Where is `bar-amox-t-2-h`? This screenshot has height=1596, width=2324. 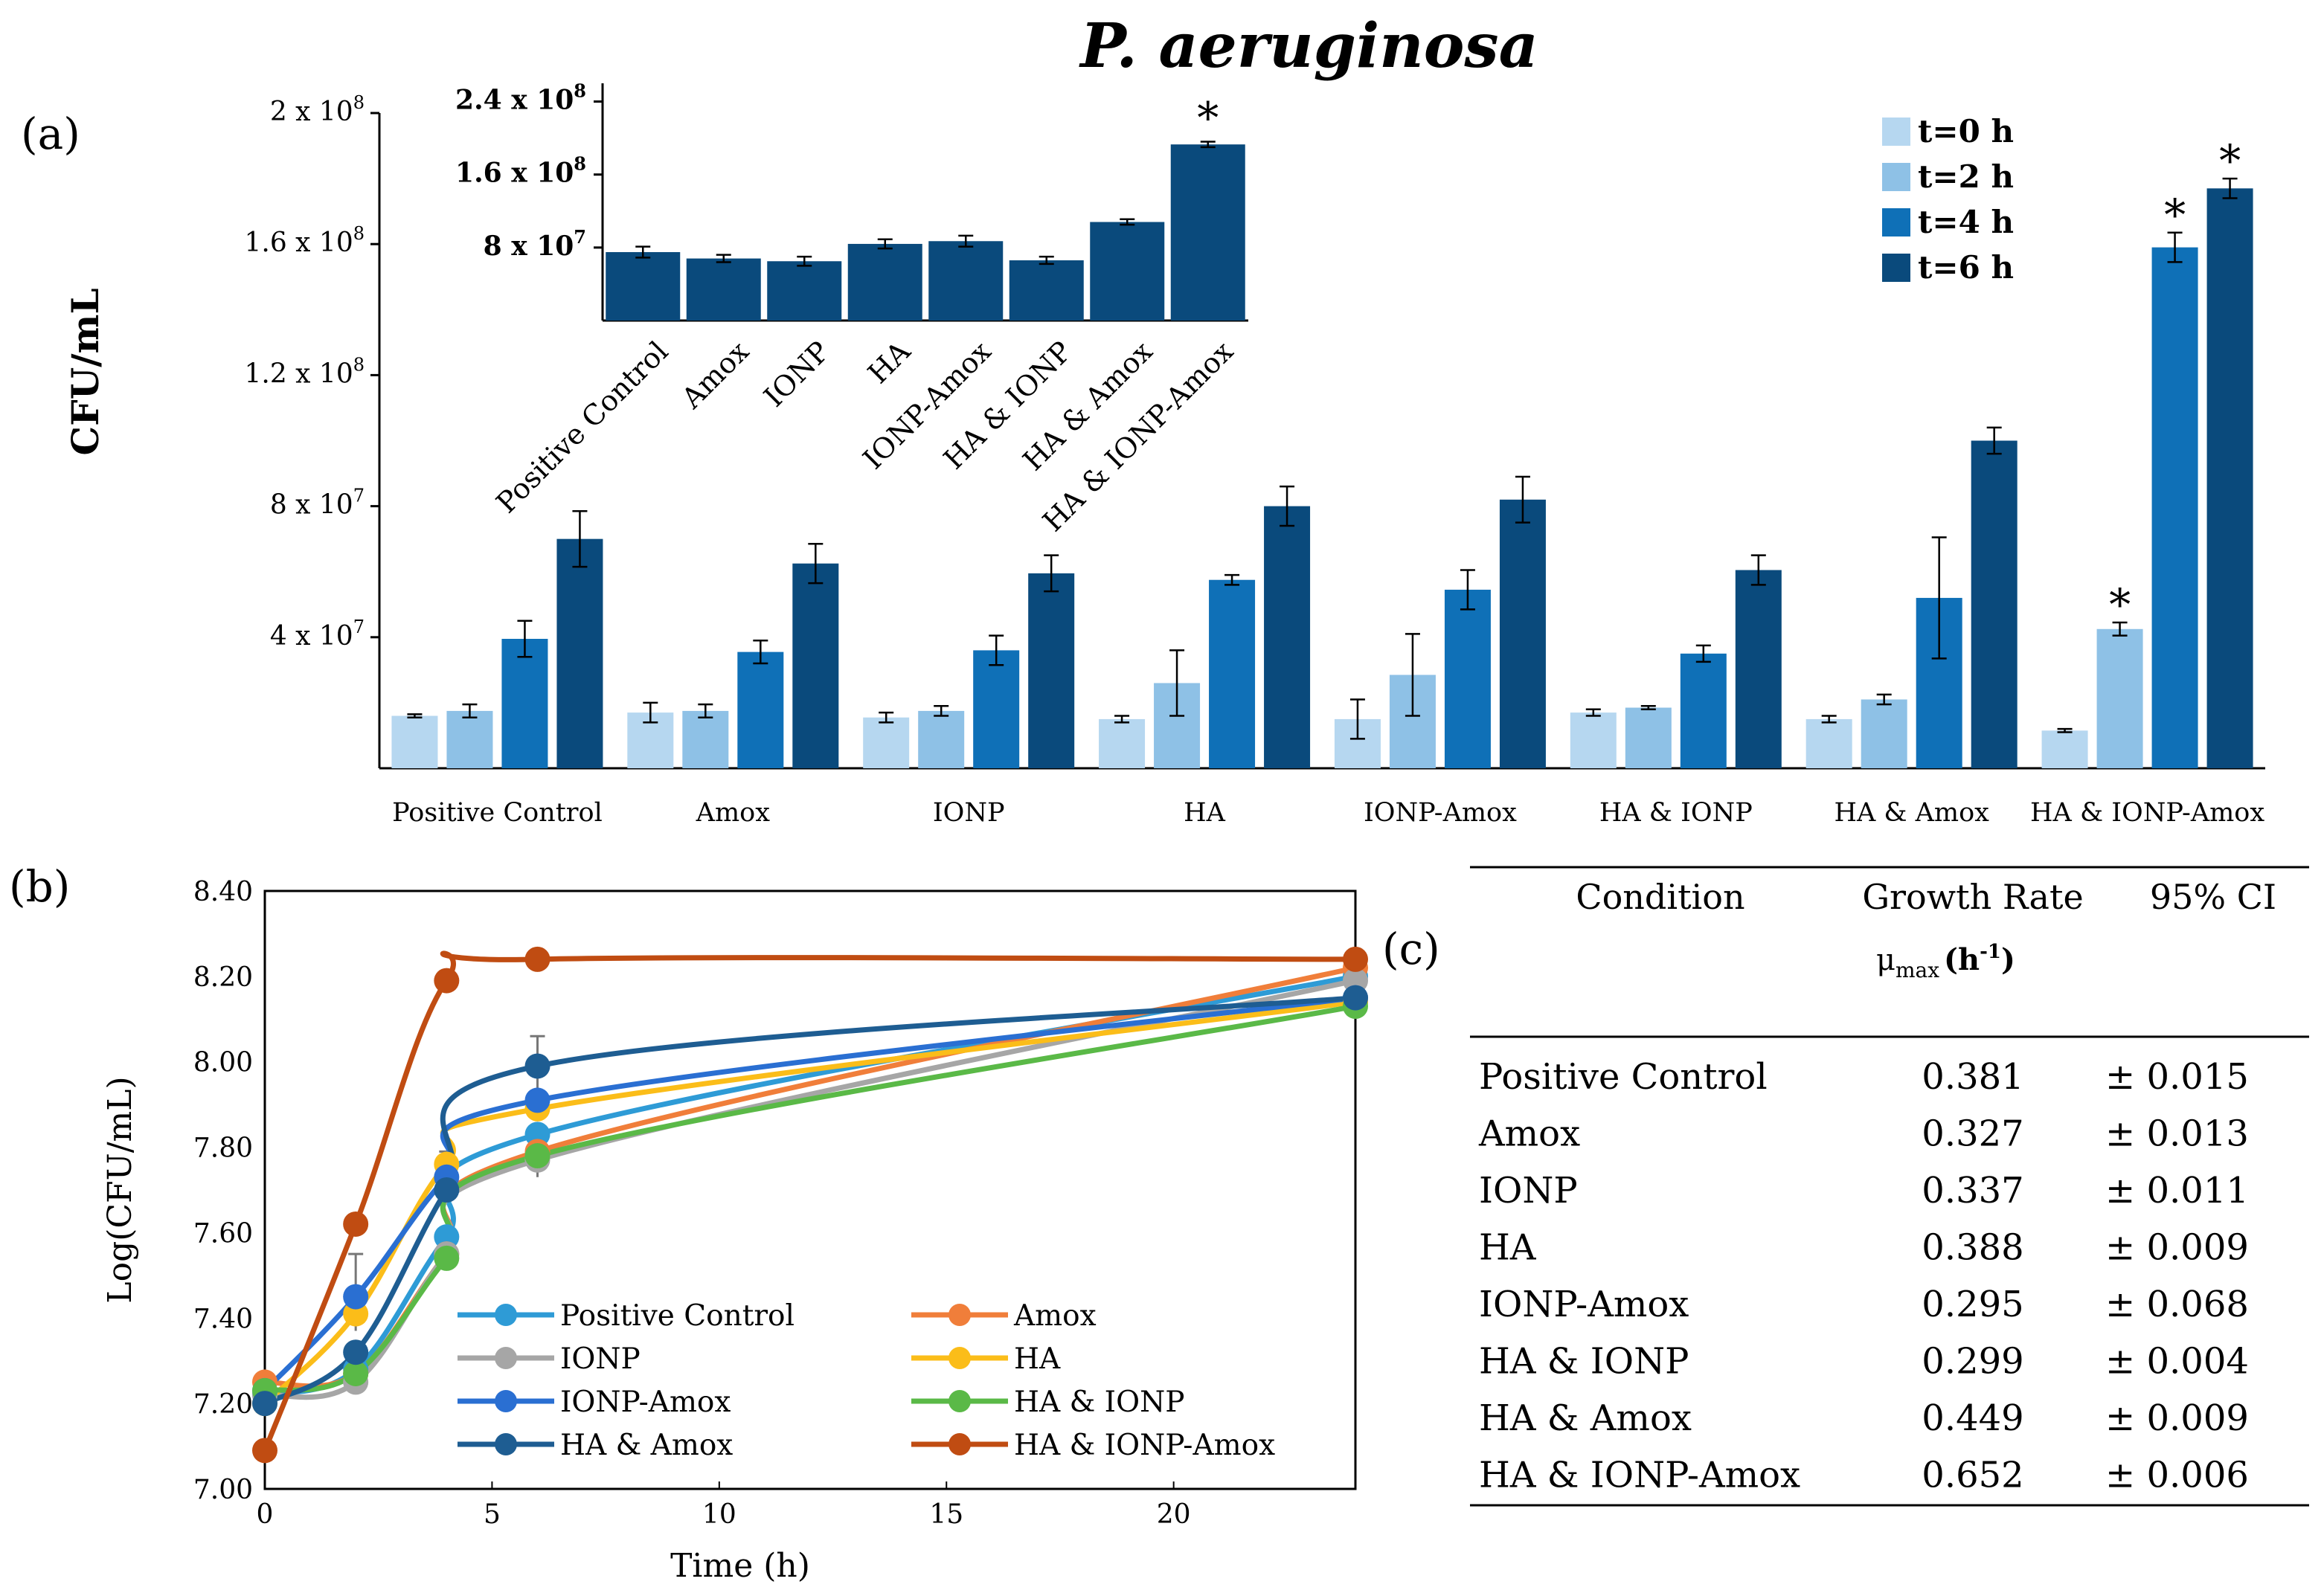 bar-amox-t-2-h is located at coordinates (705, 739).